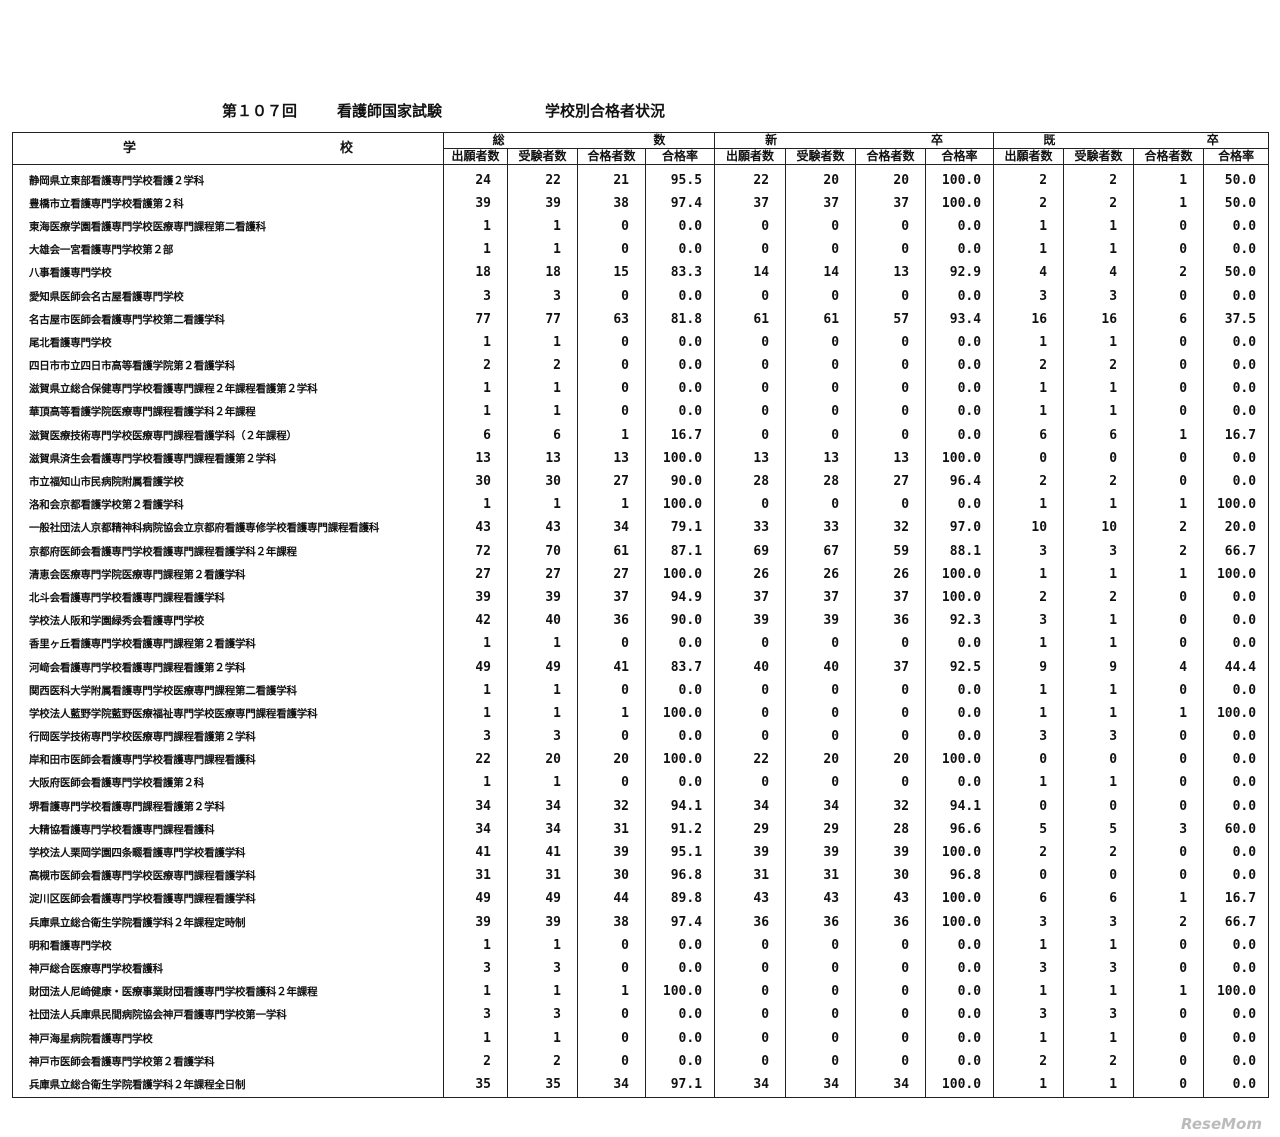 This screenshot has width=1280, height=1137. What do you see at coordinates (1029, 528) in the screenshot?
I see `applicants-cell: 10` at bounding box center [1029, 528].